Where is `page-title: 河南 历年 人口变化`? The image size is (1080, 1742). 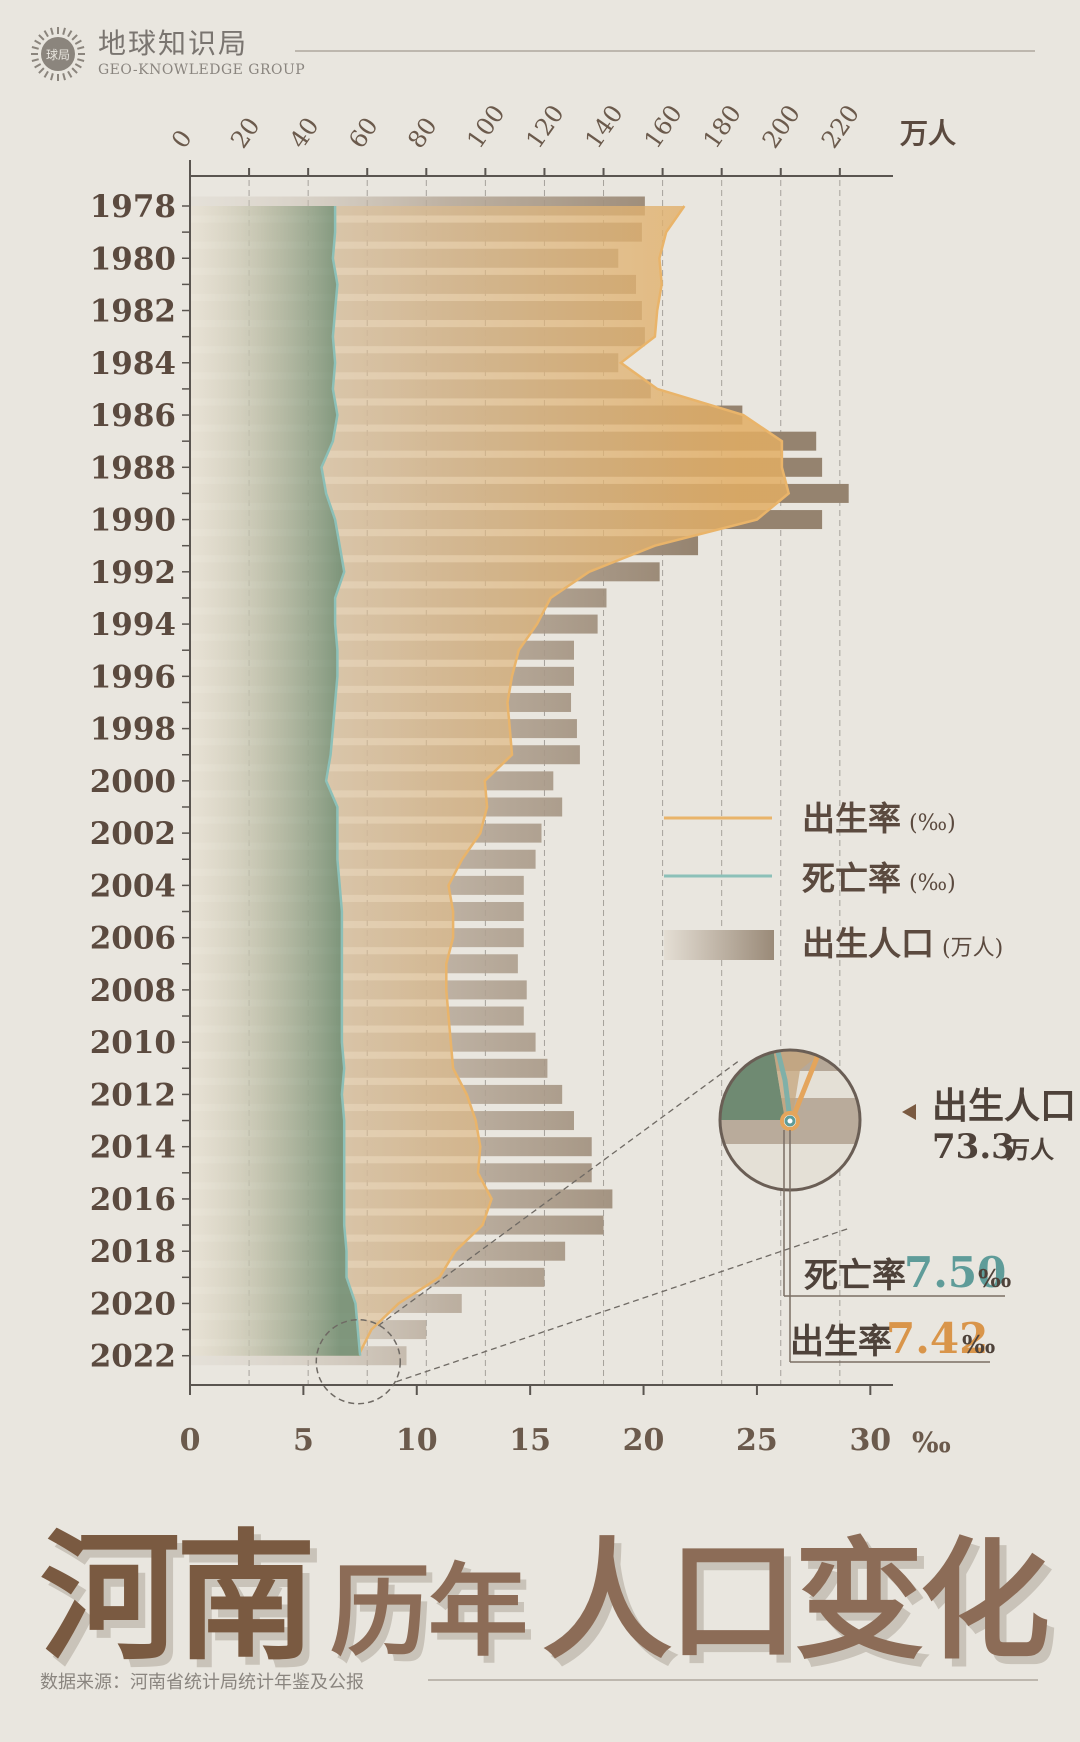 page-title: 河南 历年 人口变化 is located at coordinates (545, 1582).